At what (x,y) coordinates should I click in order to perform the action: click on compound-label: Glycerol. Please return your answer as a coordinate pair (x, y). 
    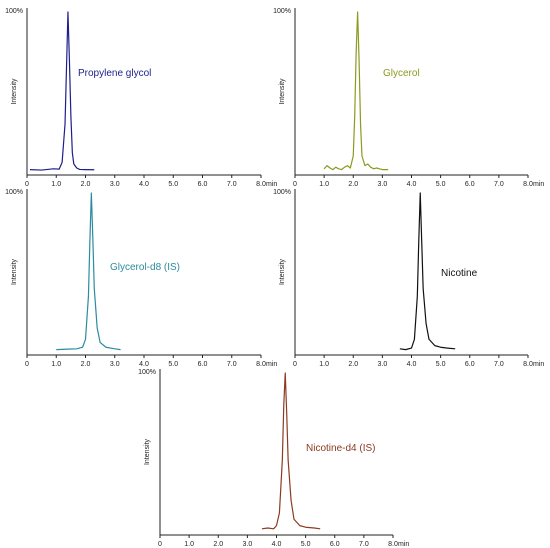
    Looking at the image, I should click on (401, 73).